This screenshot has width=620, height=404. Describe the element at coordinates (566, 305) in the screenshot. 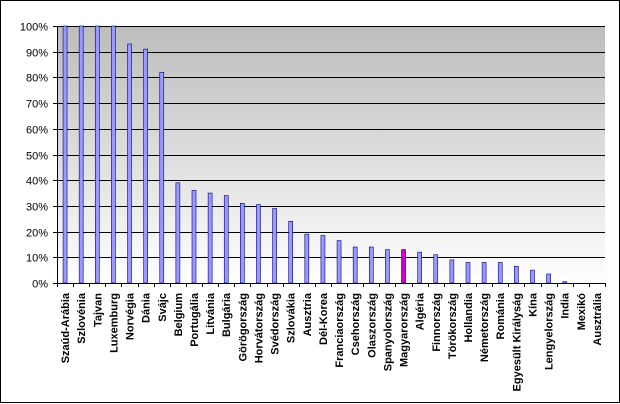

I see `x-tick-label: India` at that location.